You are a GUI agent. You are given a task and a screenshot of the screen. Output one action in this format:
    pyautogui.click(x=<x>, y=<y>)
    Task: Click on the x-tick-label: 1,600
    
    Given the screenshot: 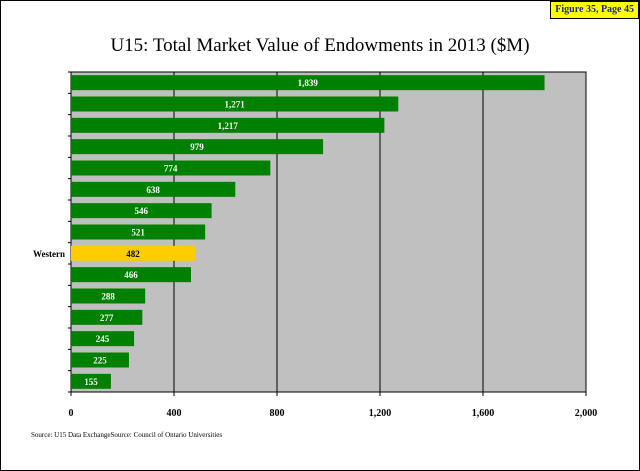 What is the action you would take?
    pyautogui.click(x=483, y=413)
    